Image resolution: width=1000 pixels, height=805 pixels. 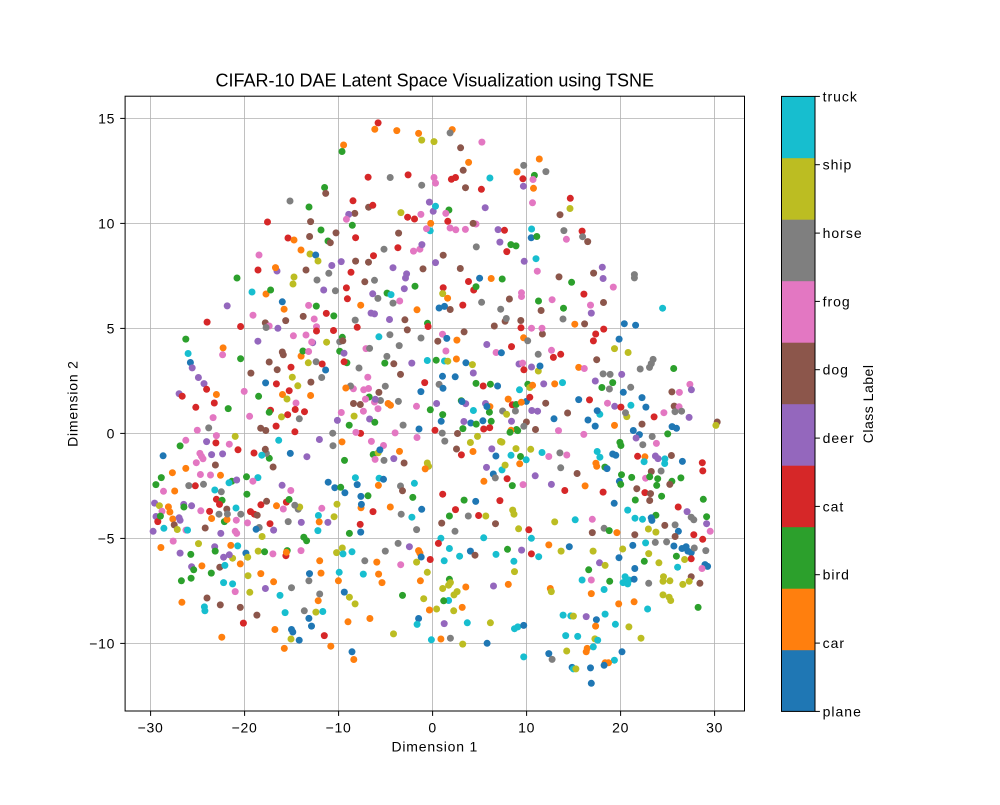 What do you see at coordinates (73, 403) in the screenshot?
I see `svg-text: Dimension 2` at bounding box center [73, 403].